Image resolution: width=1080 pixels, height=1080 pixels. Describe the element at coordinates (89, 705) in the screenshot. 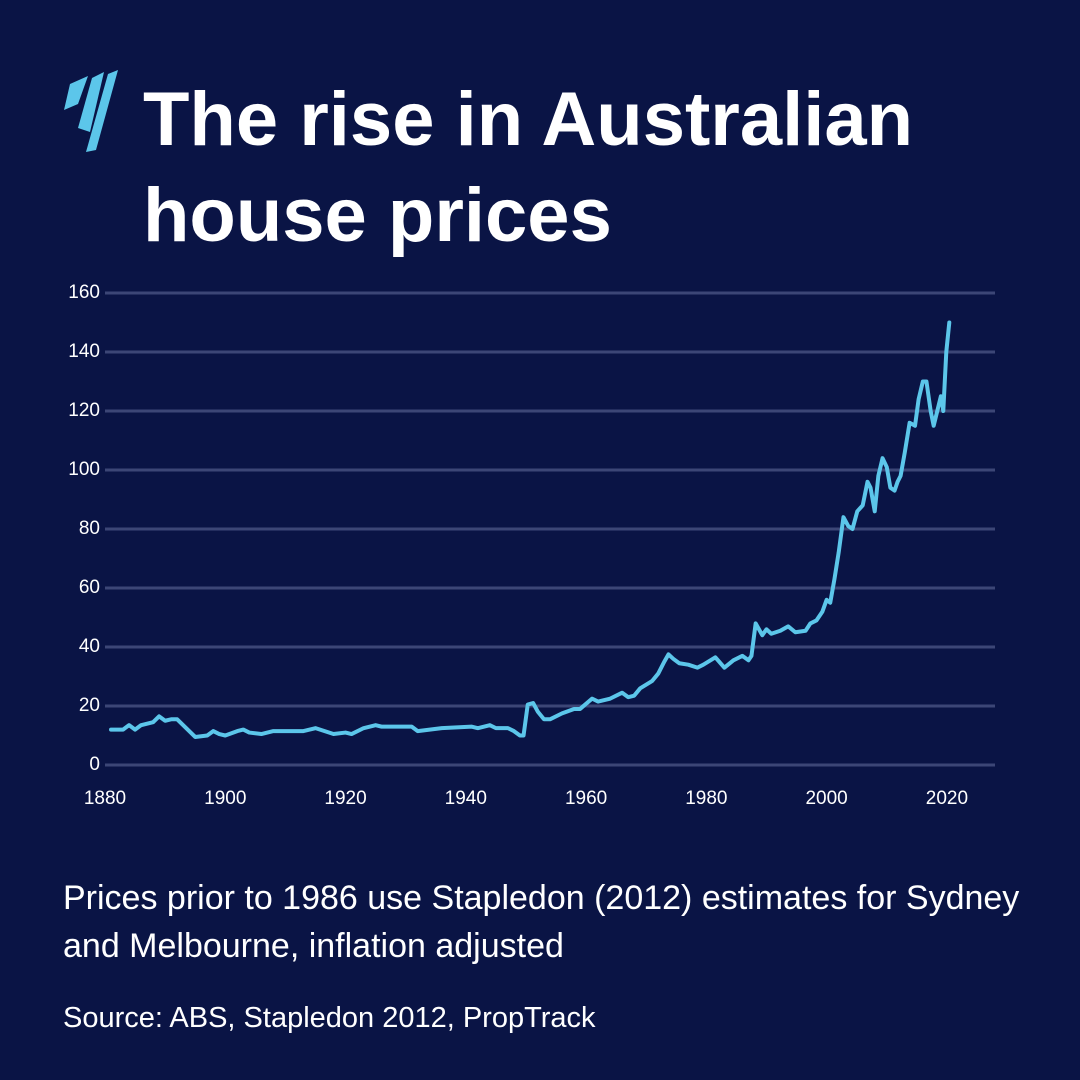

I see `y-tick-label: 20` at that location.